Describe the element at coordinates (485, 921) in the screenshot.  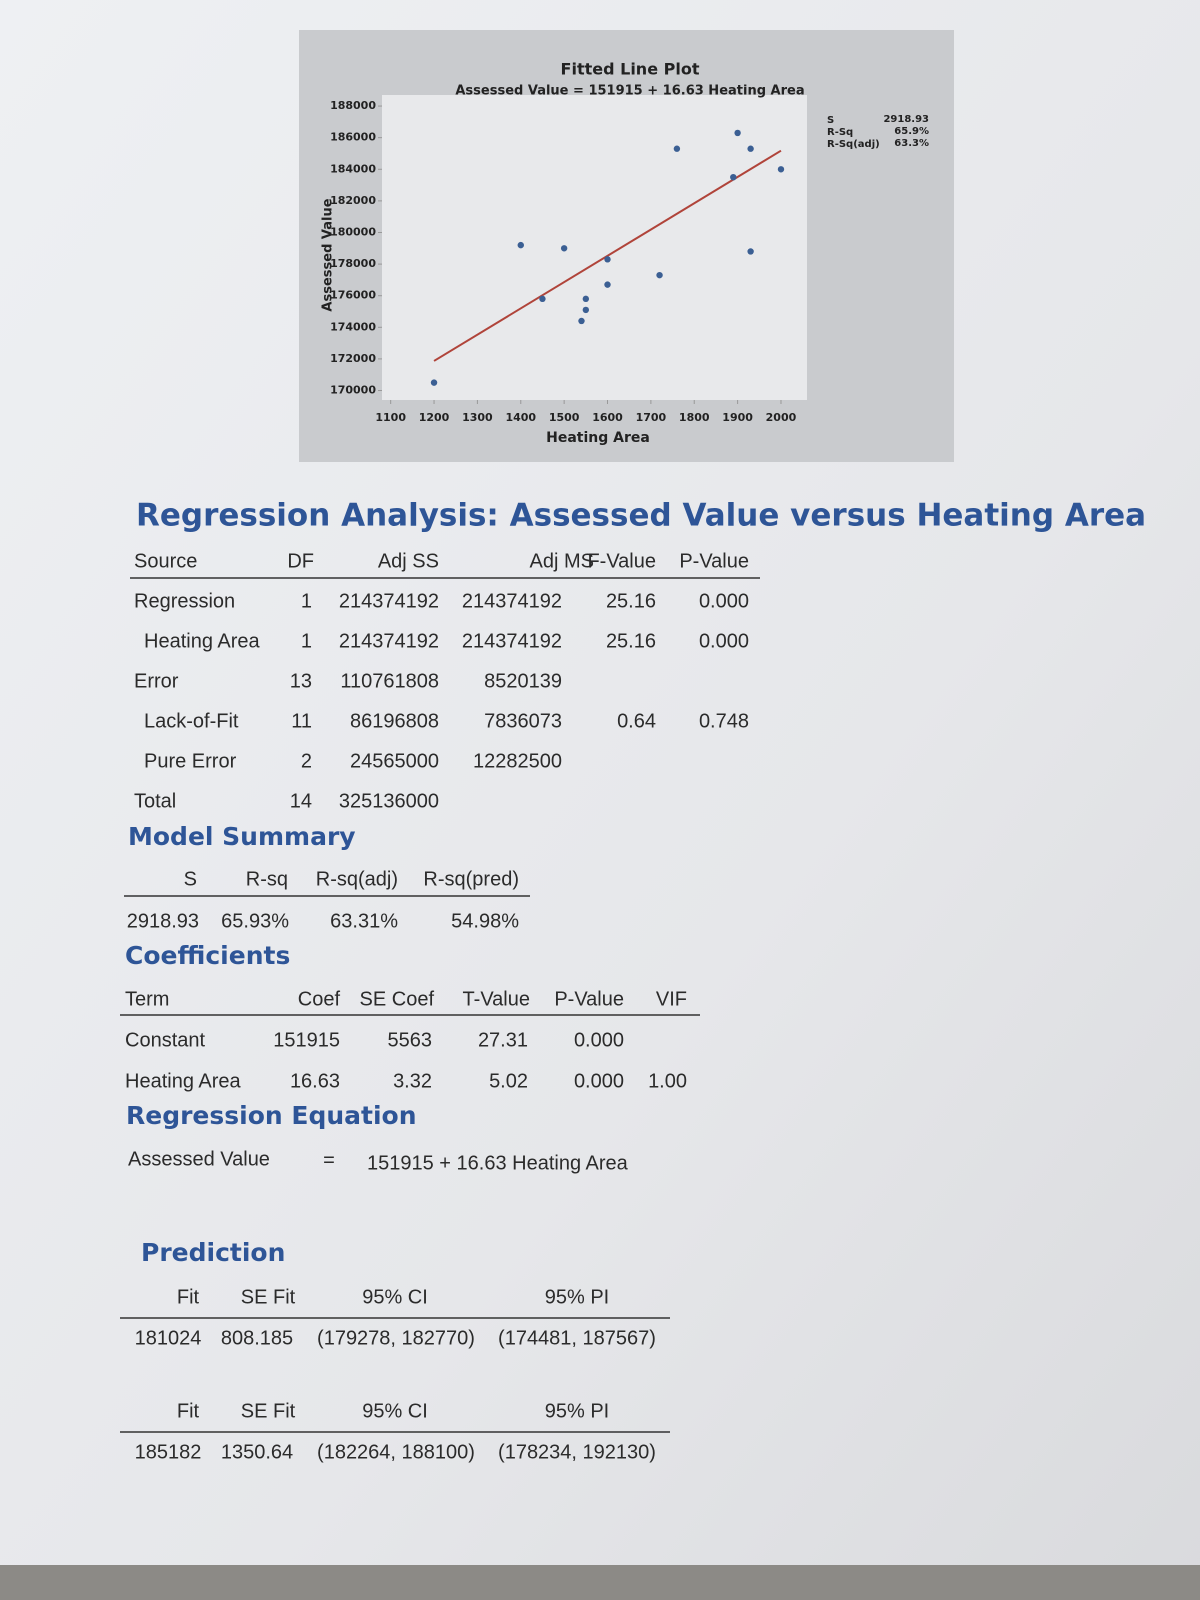
I see `table-cell: 54.98%` at that location.